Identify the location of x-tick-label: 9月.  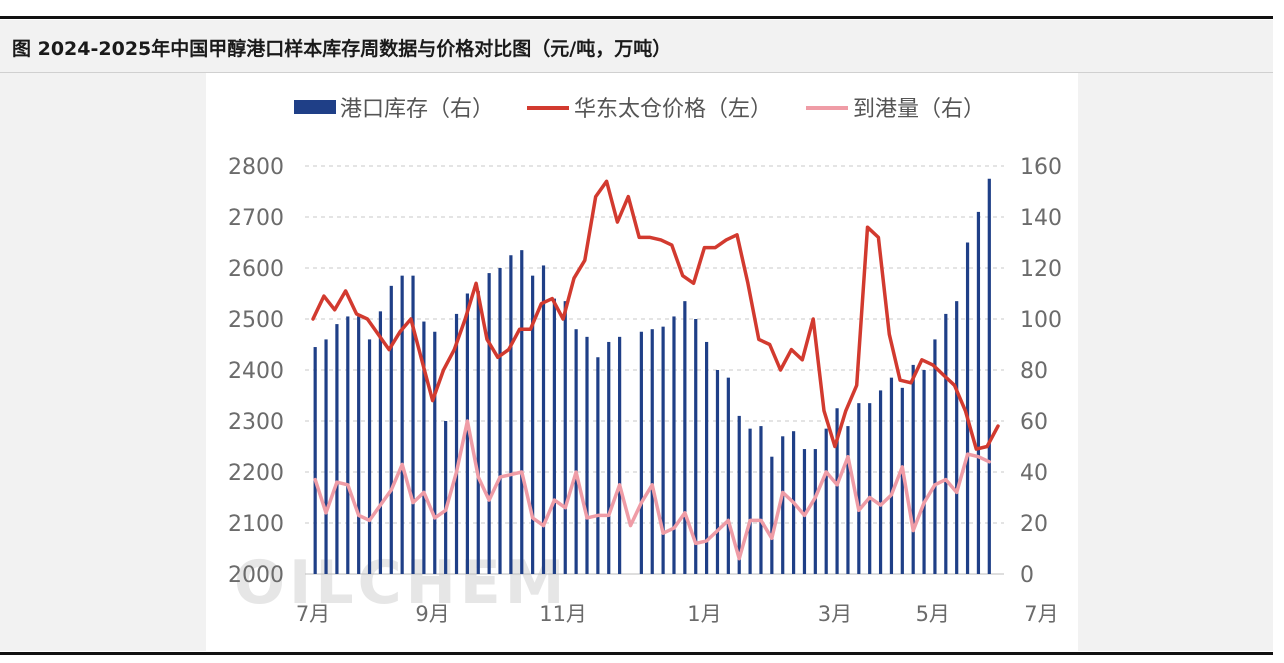
(432, 614).